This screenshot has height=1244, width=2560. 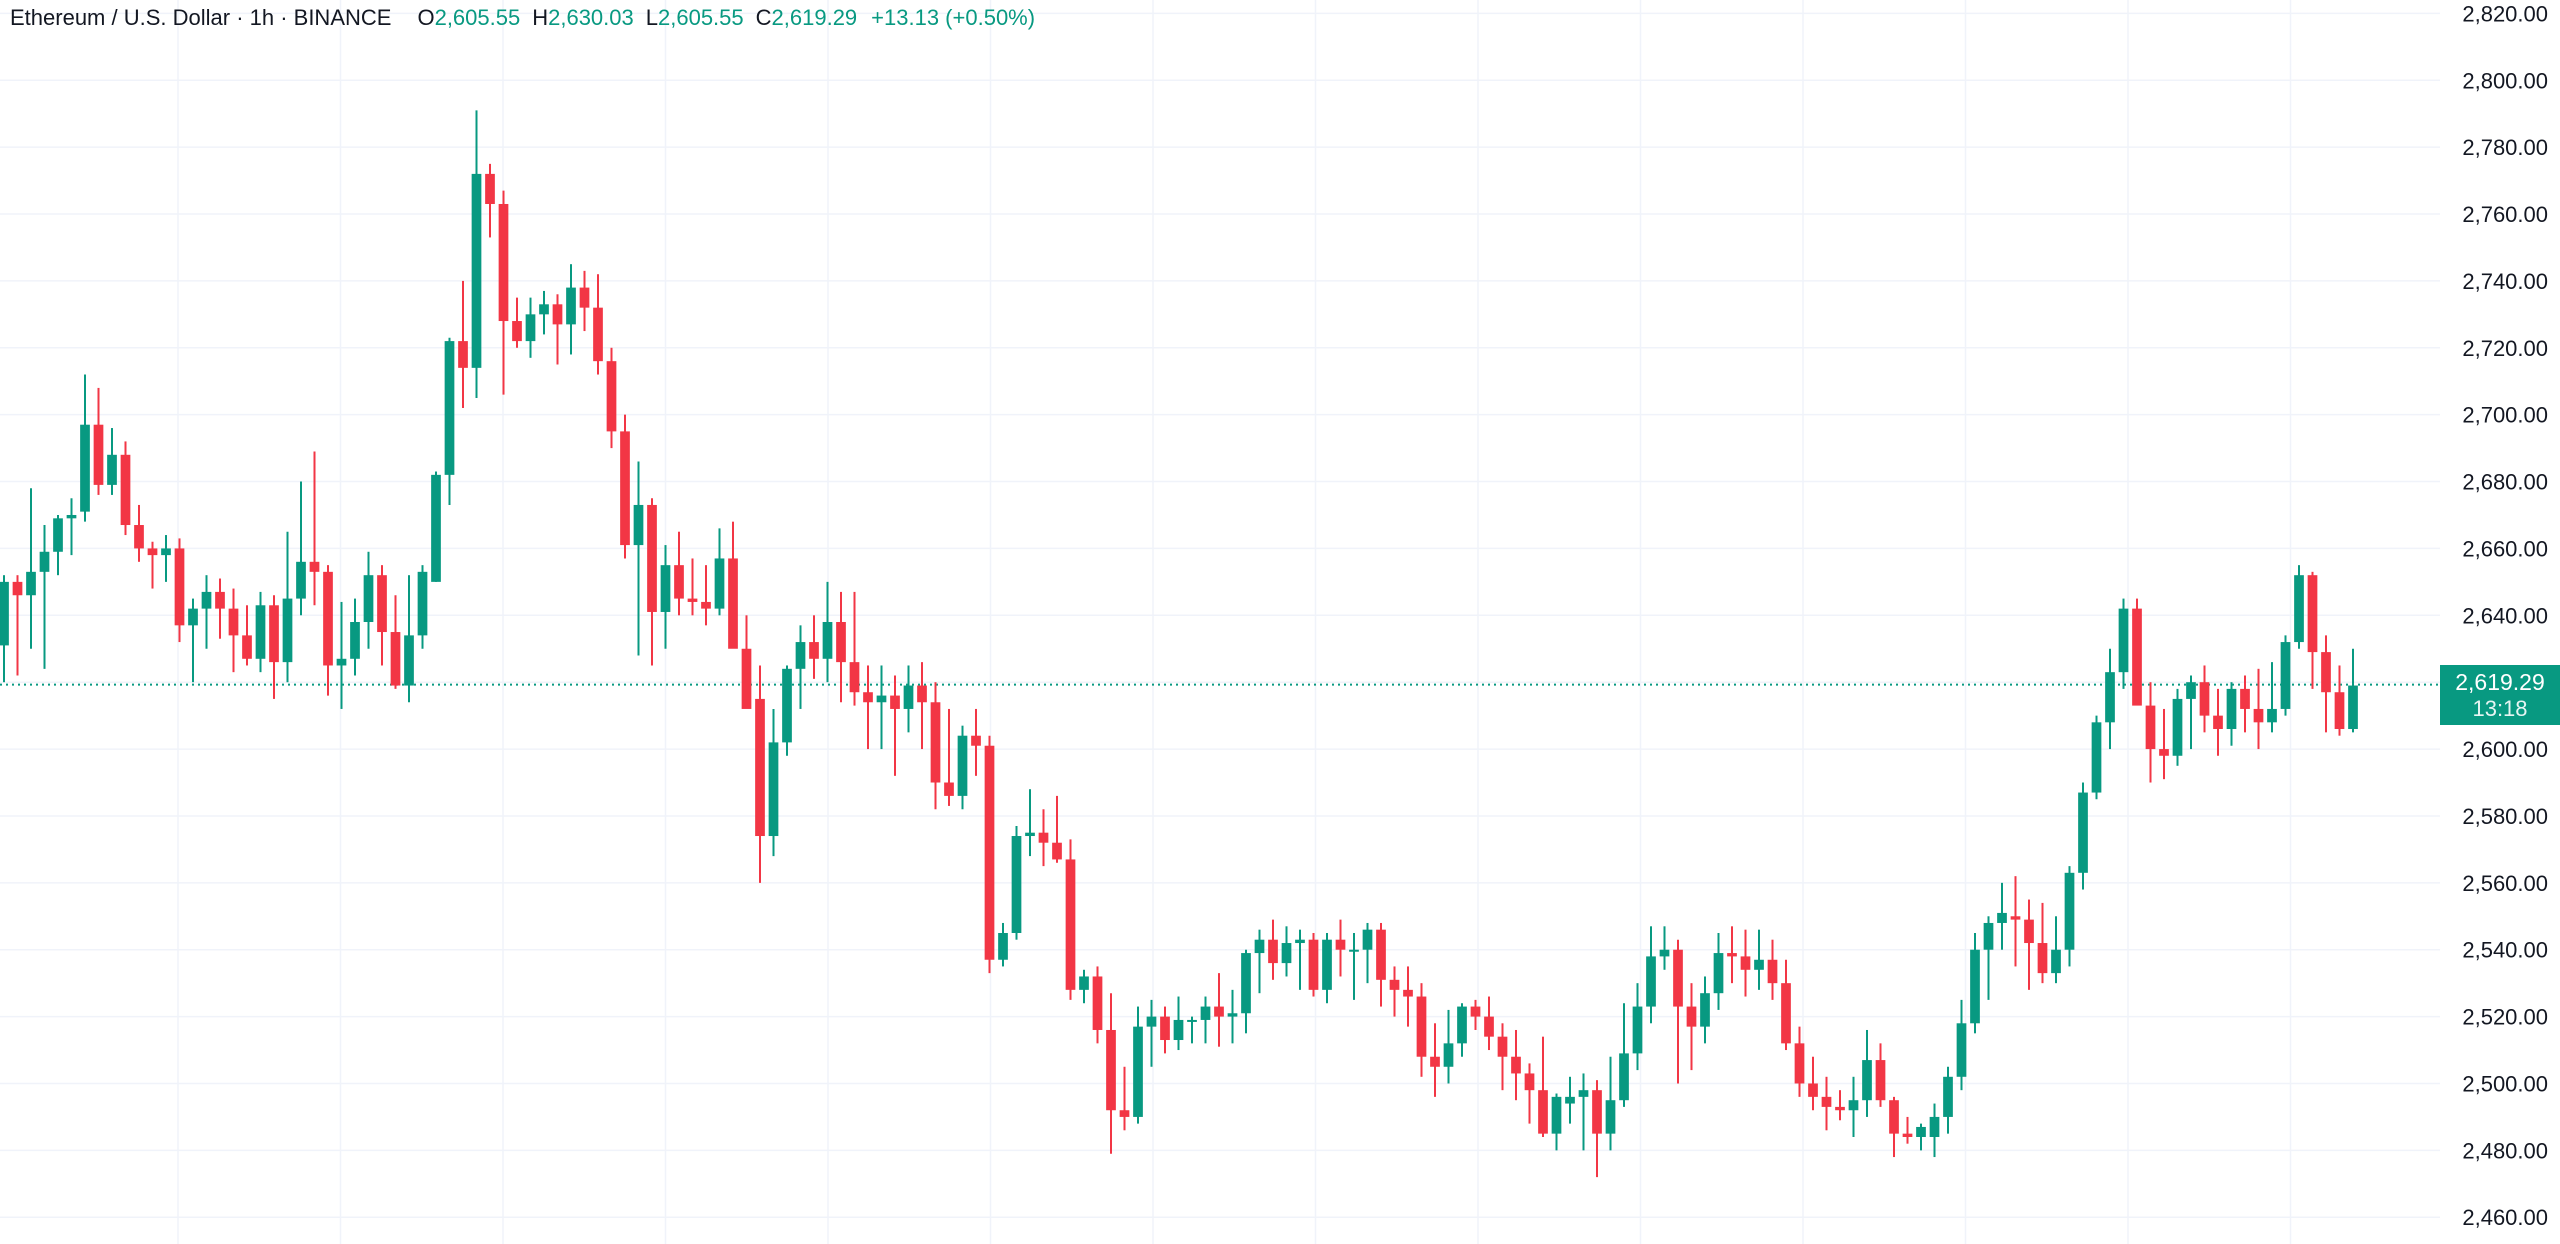 I want to click on price-axis-label: 2,480.00, so click(x=2505, y=1150).